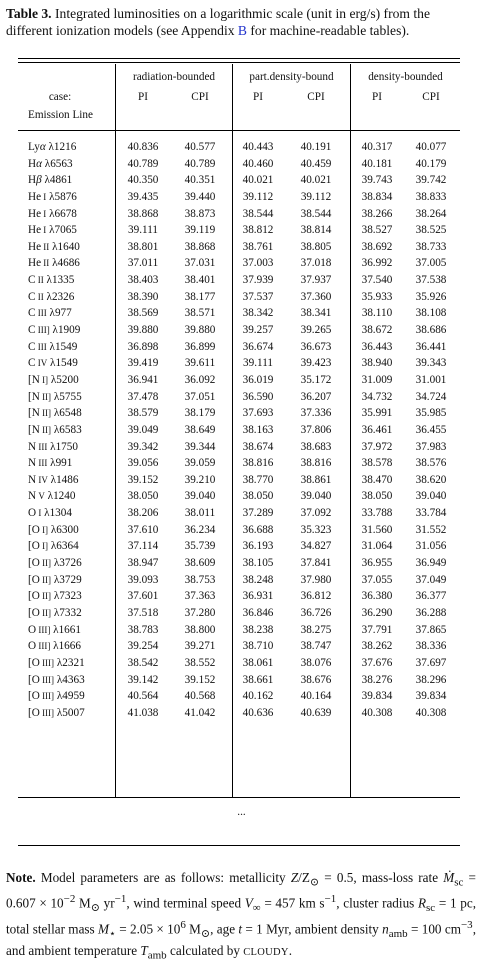  Describe the element at coordinates (60, 280) in the screenshot. I see `line-wavelength: λ1335` at that location.